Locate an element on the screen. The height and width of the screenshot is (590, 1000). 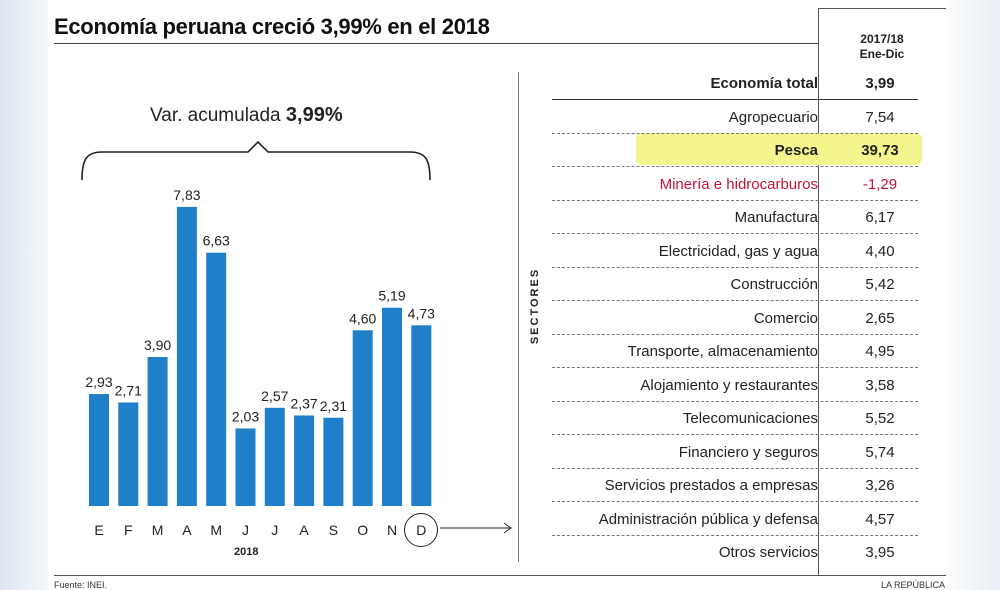
sector-name: Agropecuario is located at coordinates (773, 117).